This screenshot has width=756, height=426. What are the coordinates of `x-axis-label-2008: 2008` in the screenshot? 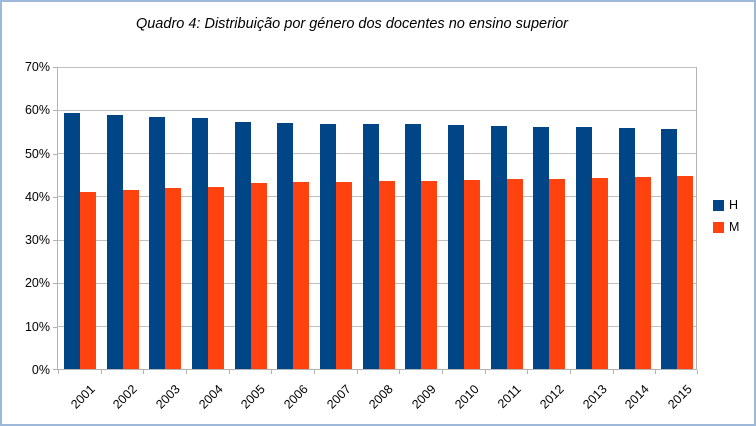 It's located at (381, 397).